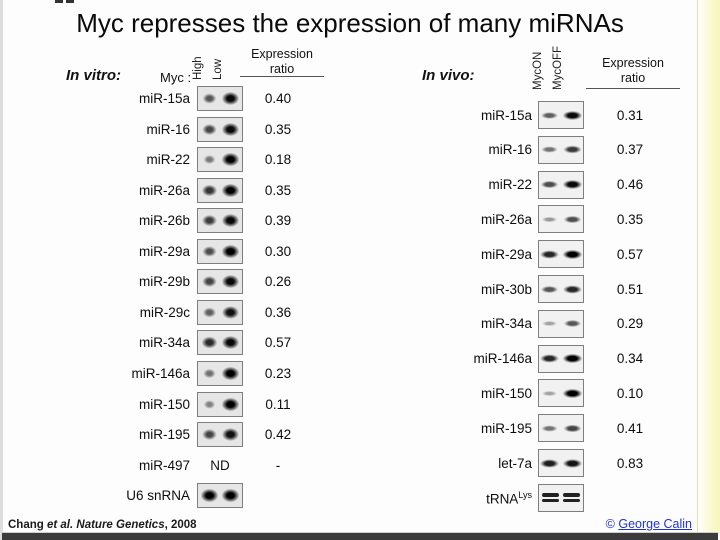  Describe the element at coordinates (93, 75) in the screenshot. I see `in-vitro-label: In vitro:` at that location.